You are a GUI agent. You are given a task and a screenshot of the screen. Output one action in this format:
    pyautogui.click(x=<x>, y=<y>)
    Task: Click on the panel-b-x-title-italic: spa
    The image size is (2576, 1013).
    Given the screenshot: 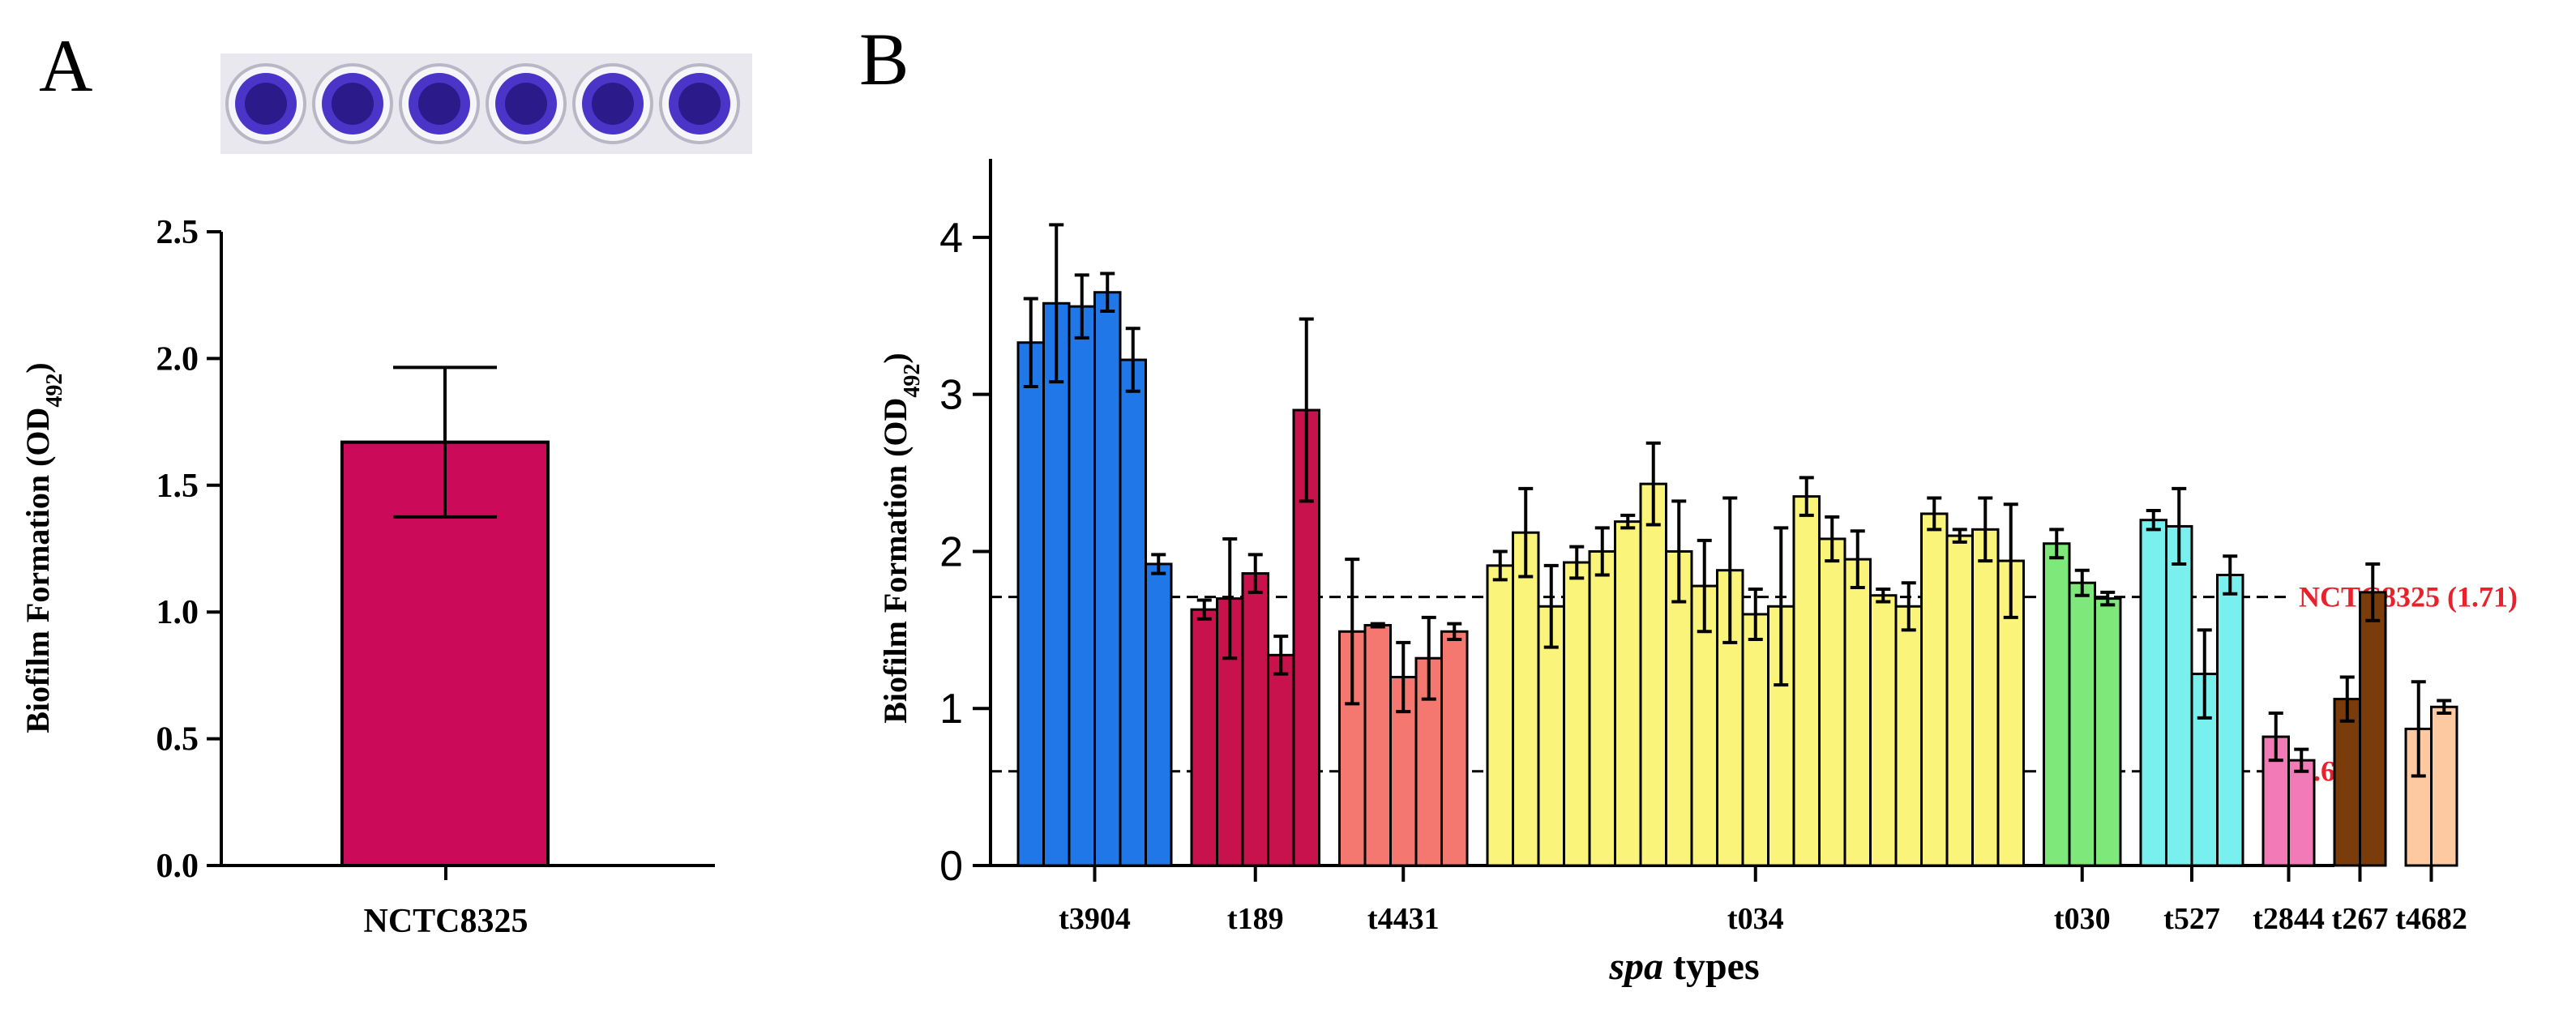 What is the action you would take?
    pyautogui.click(x=1635, y=966)
    